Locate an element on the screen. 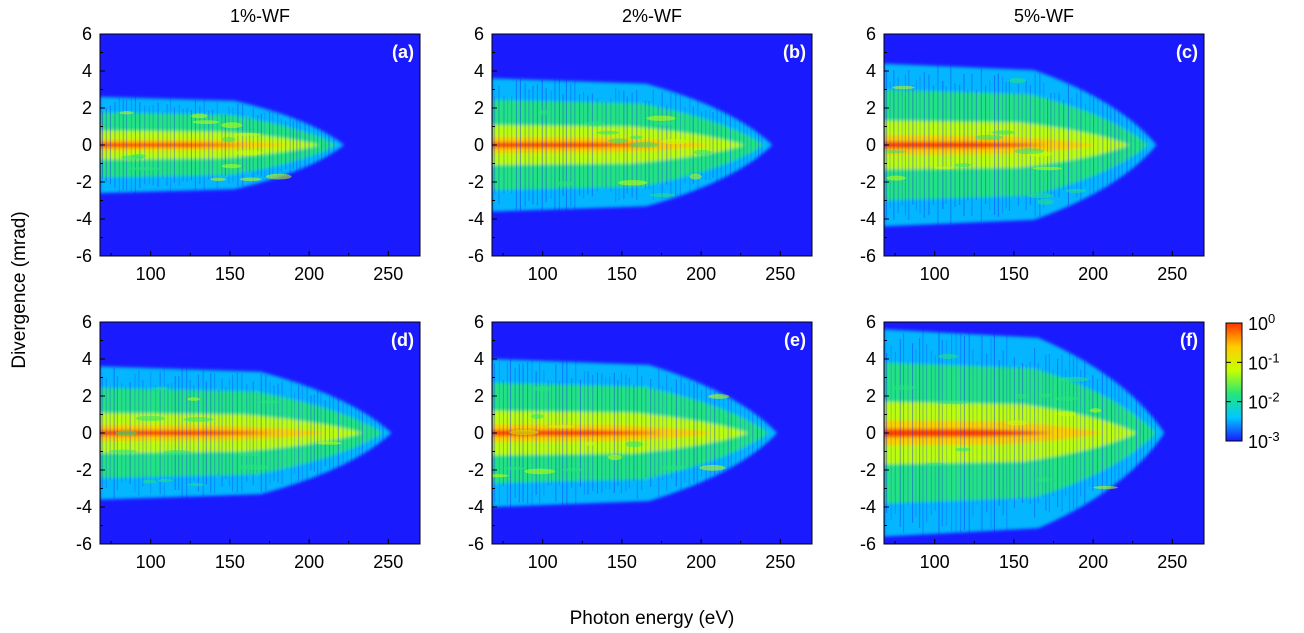 Image resolution: width=1304 pixels, height=633 pixels. panel-label: (d) is located at coordinates (402, 340).